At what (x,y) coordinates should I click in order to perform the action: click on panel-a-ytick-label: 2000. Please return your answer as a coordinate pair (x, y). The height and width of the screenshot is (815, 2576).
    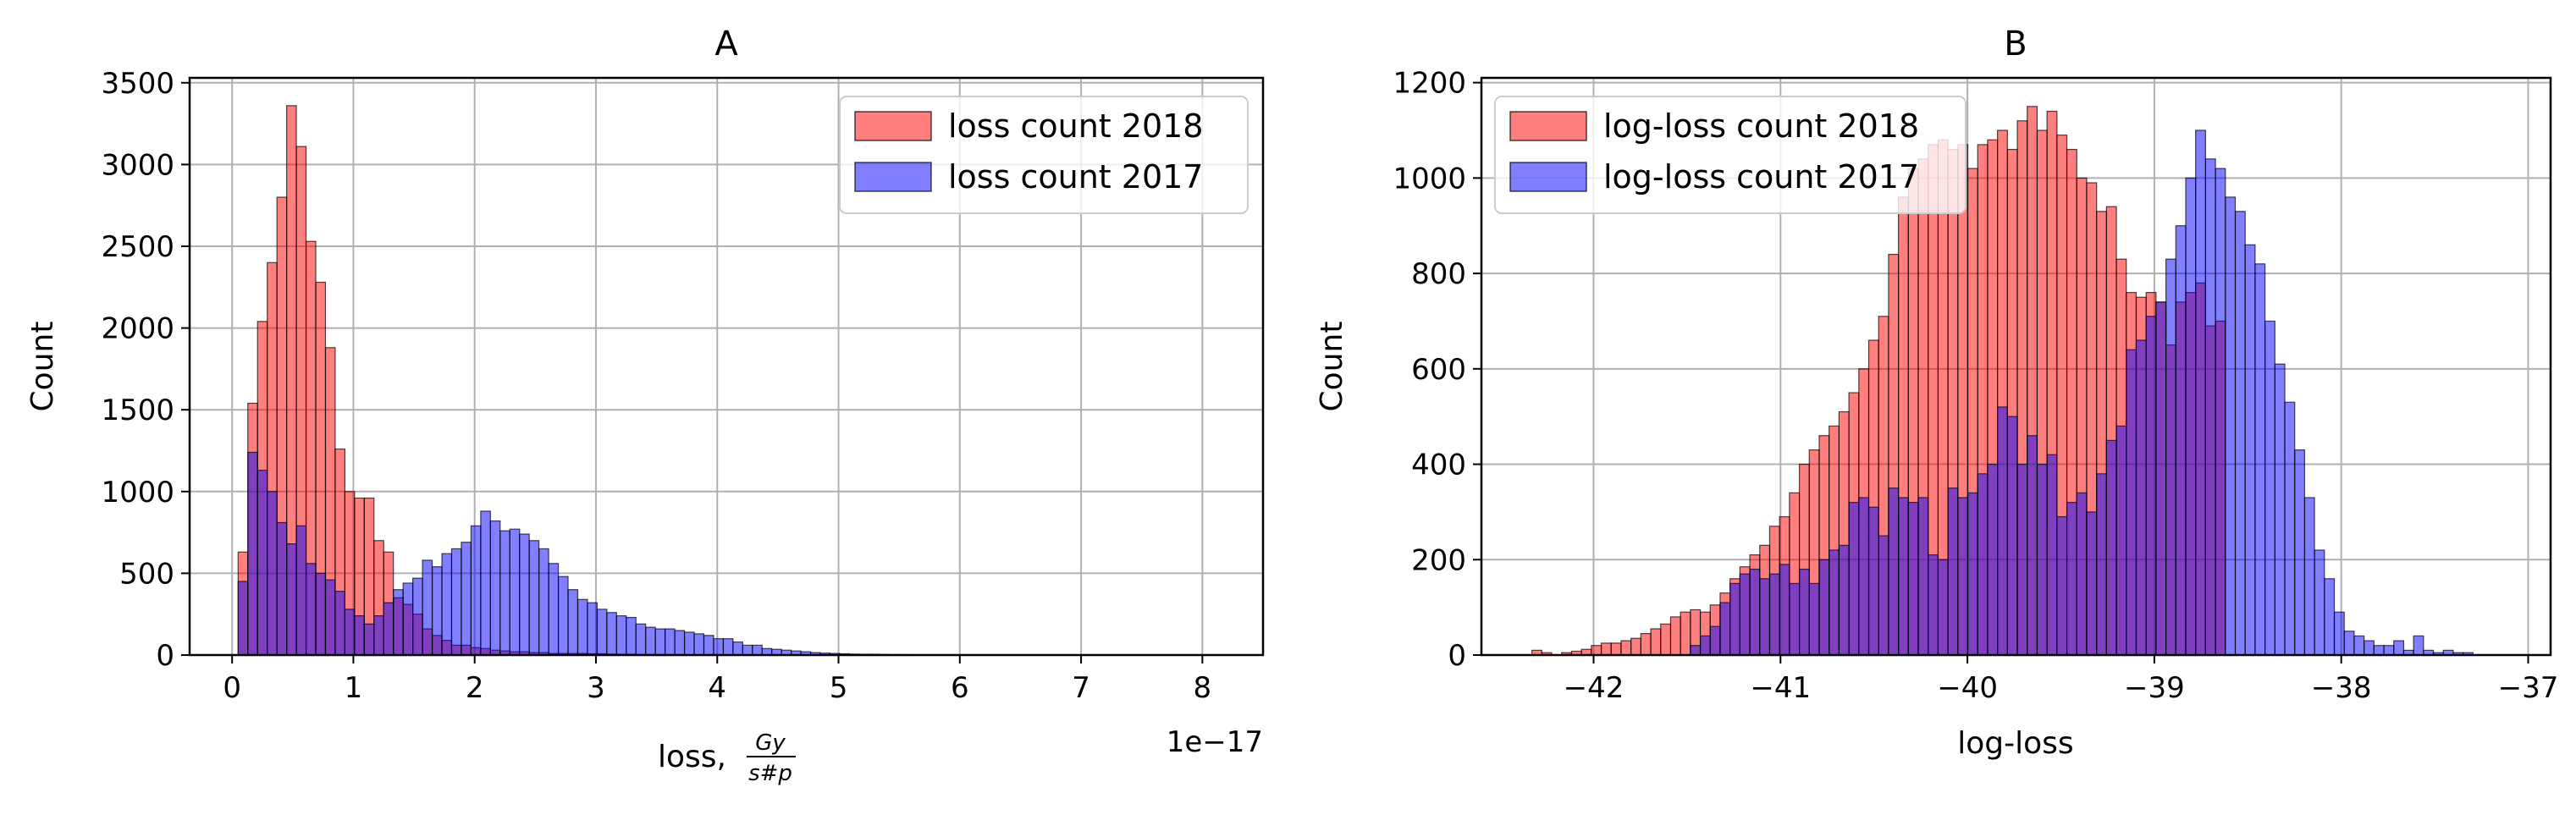
    Looking at the image, I should click on (137, 329).